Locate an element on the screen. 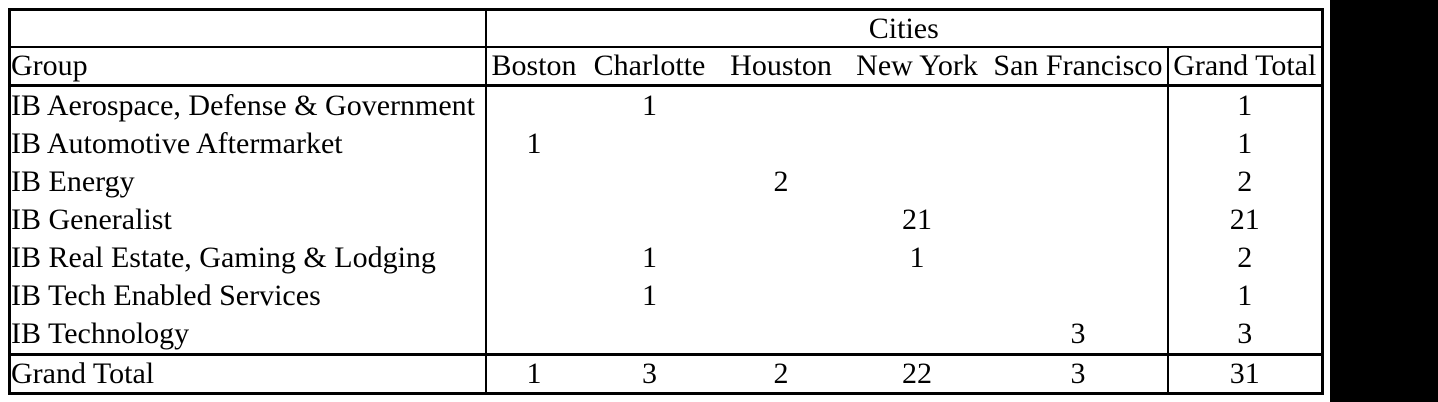  cities-header-row: Cities is located at coordinates (666, 28).